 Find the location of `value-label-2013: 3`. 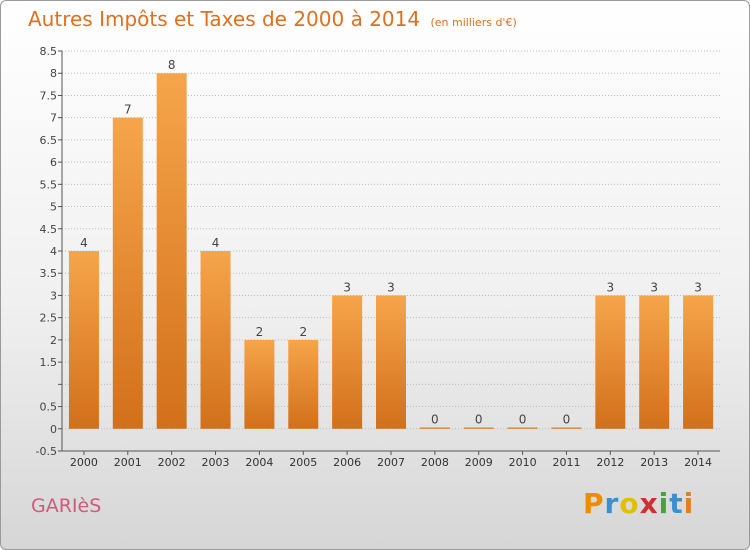

value-label-2013: 3 is located at coordinates (654, 287).